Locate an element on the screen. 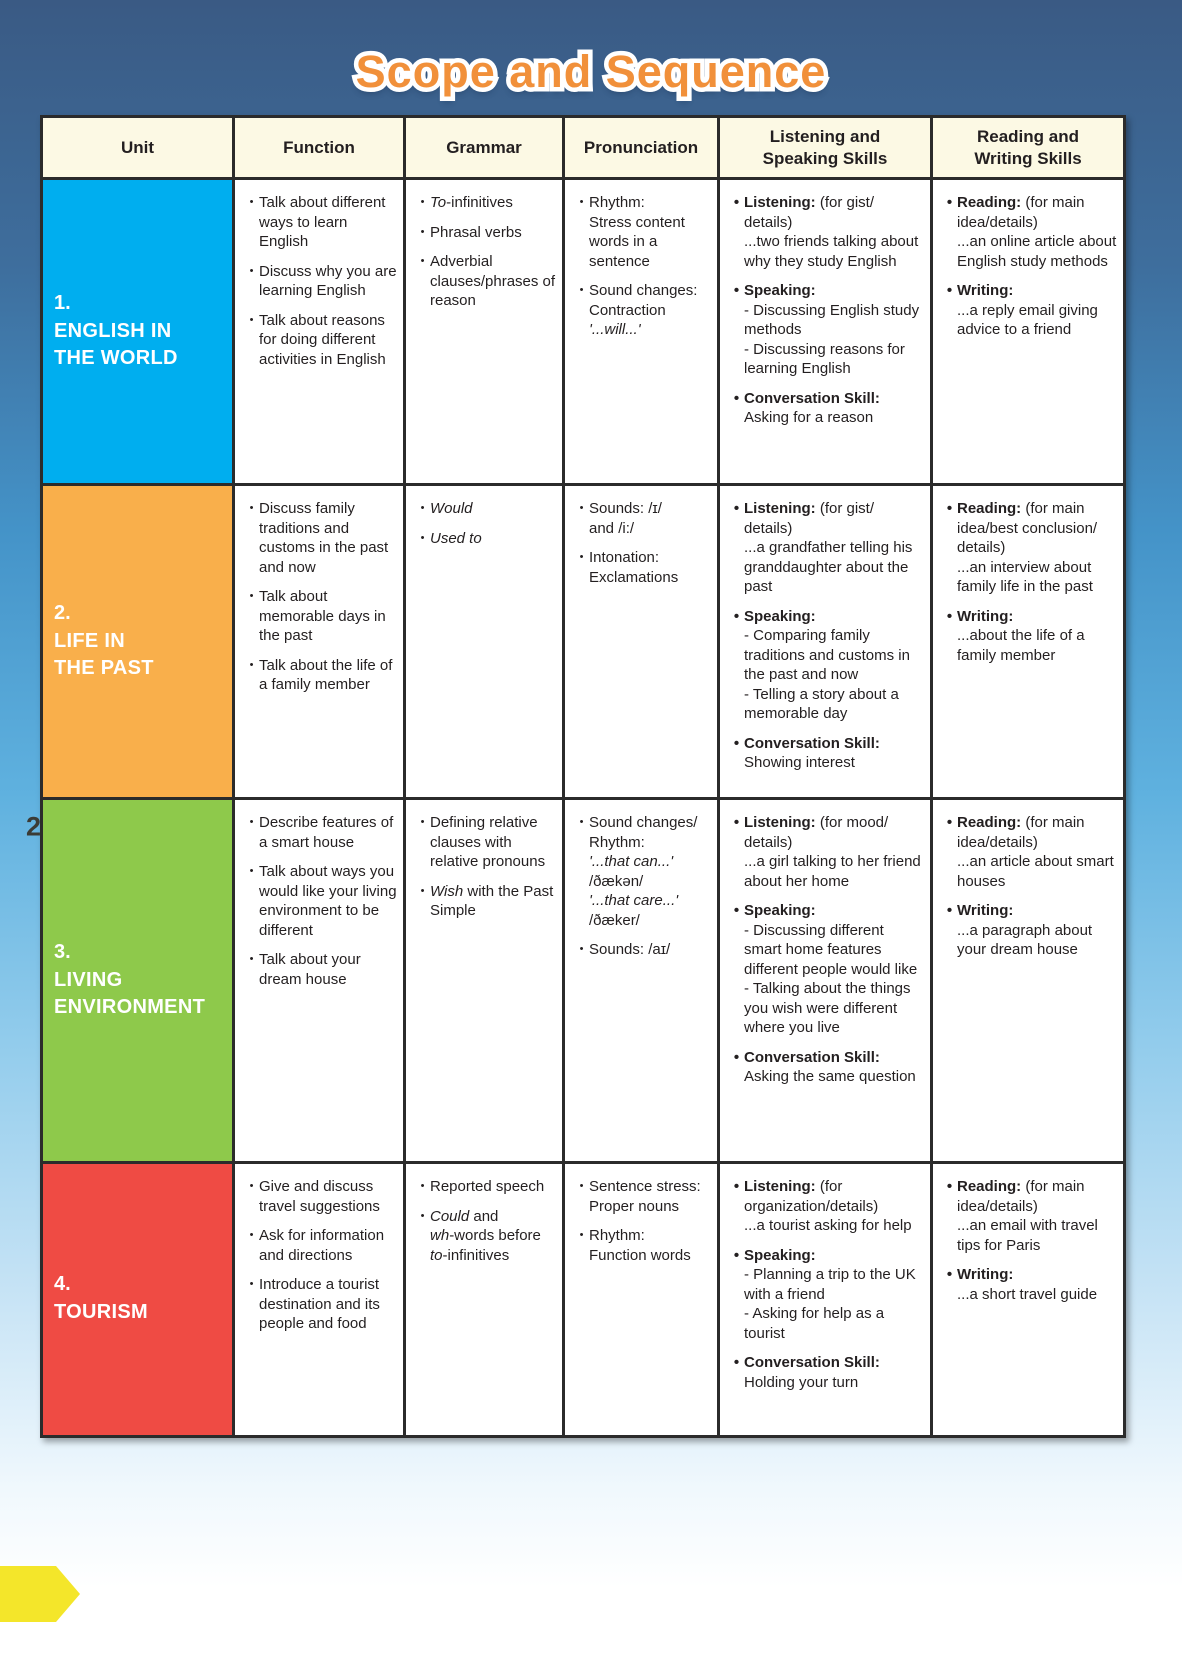  unit-cell-living-environment: 3. LIVING ENVIRONMENT is located at coordinates (137, 980).